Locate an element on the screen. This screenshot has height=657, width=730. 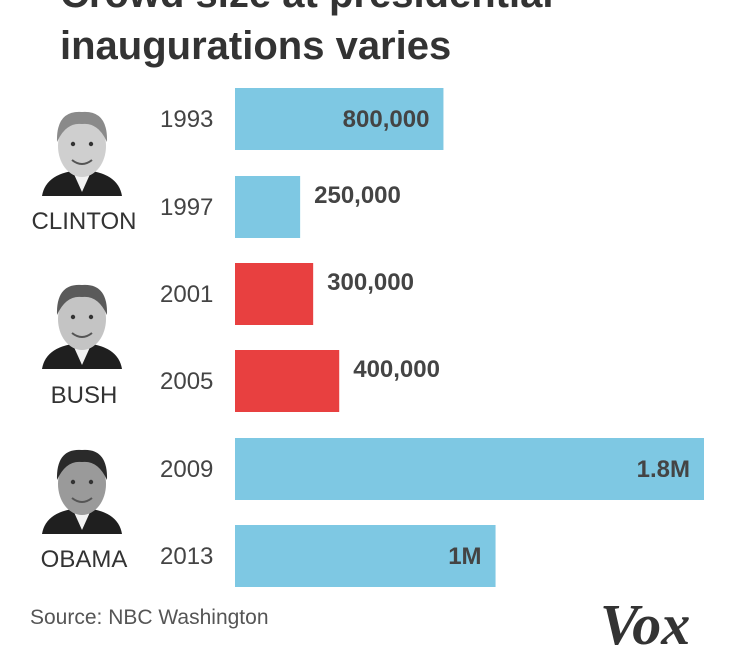
value-label-1997: 250,000 is located at coordinates (357, 195).